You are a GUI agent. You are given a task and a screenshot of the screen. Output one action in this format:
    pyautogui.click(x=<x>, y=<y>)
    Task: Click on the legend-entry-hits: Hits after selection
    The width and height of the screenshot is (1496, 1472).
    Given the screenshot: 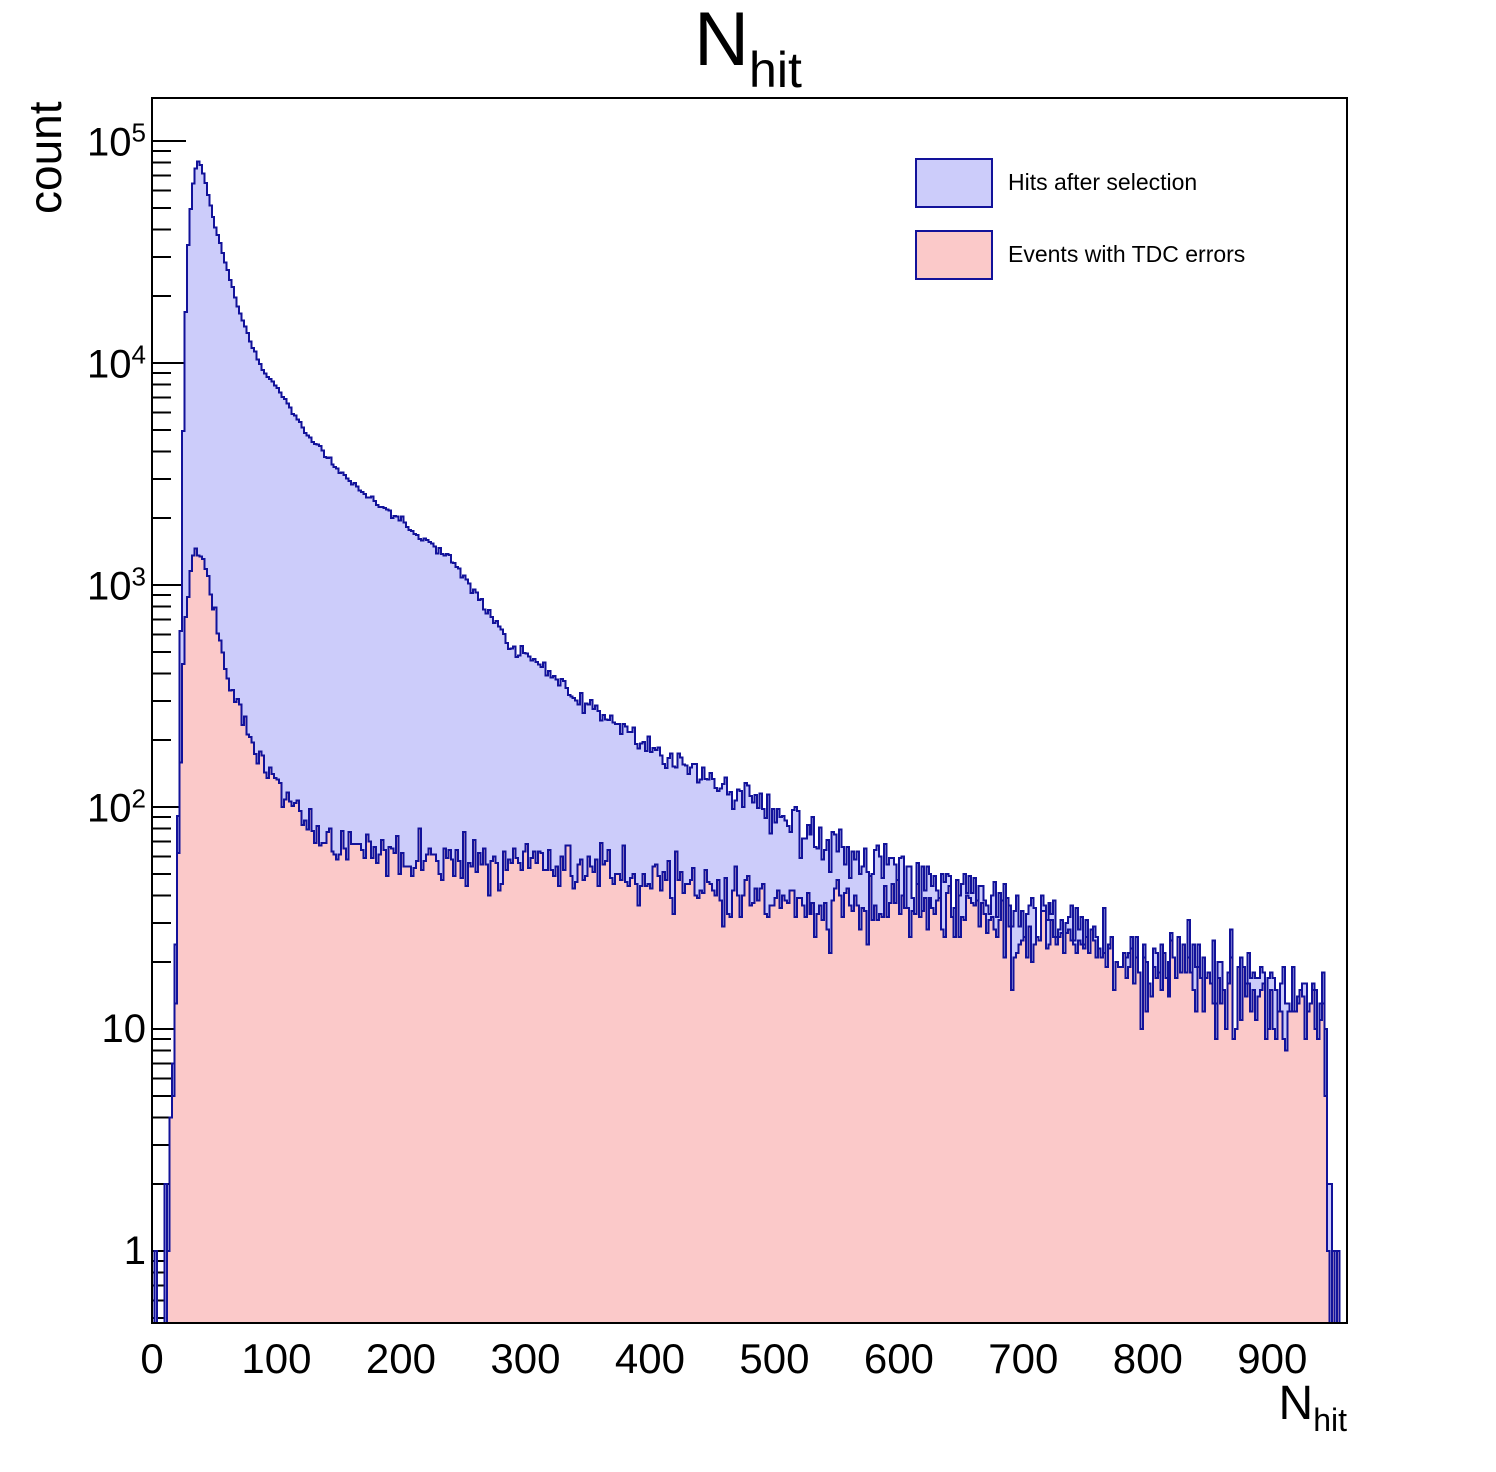 What is the action you would take?
    pyautogui.click(x=1056, y=183)
    